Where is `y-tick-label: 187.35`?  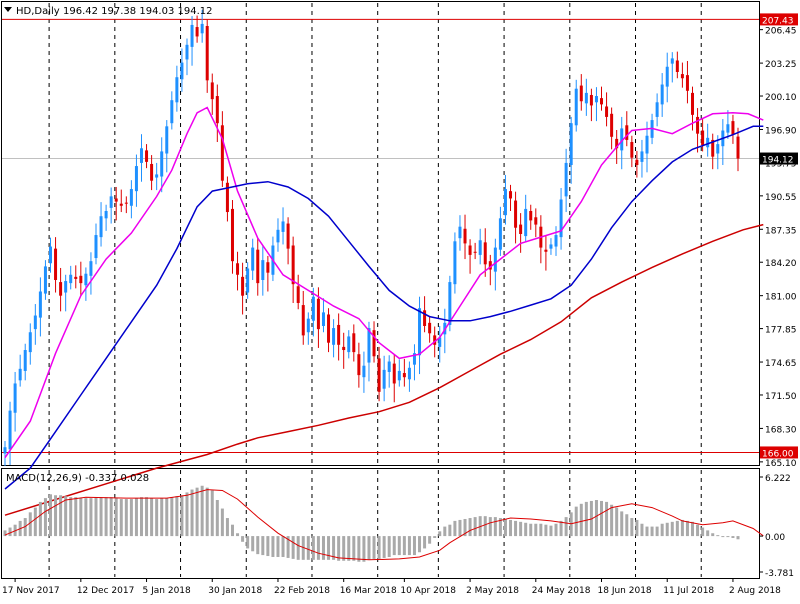
y-tick-label: 187.35 is located at coordinates (781, 231).